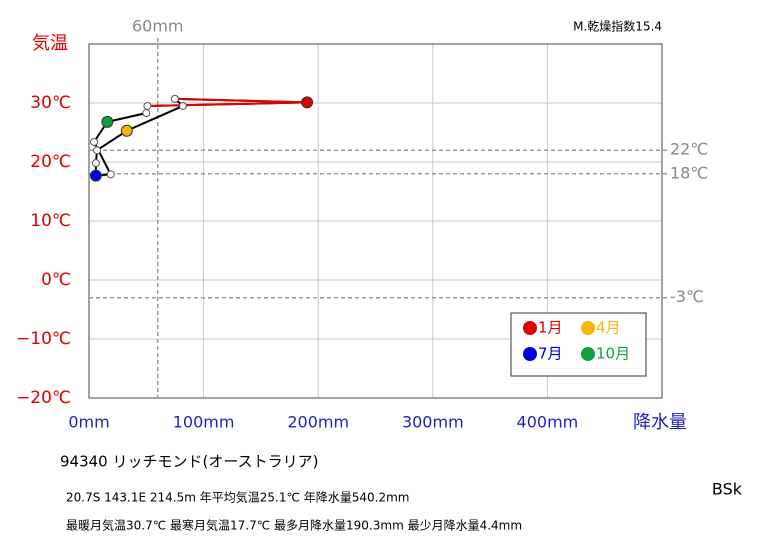 This screenshot has width=763, height=545. I want to click on legend-label: 7月, so click(550, 354).